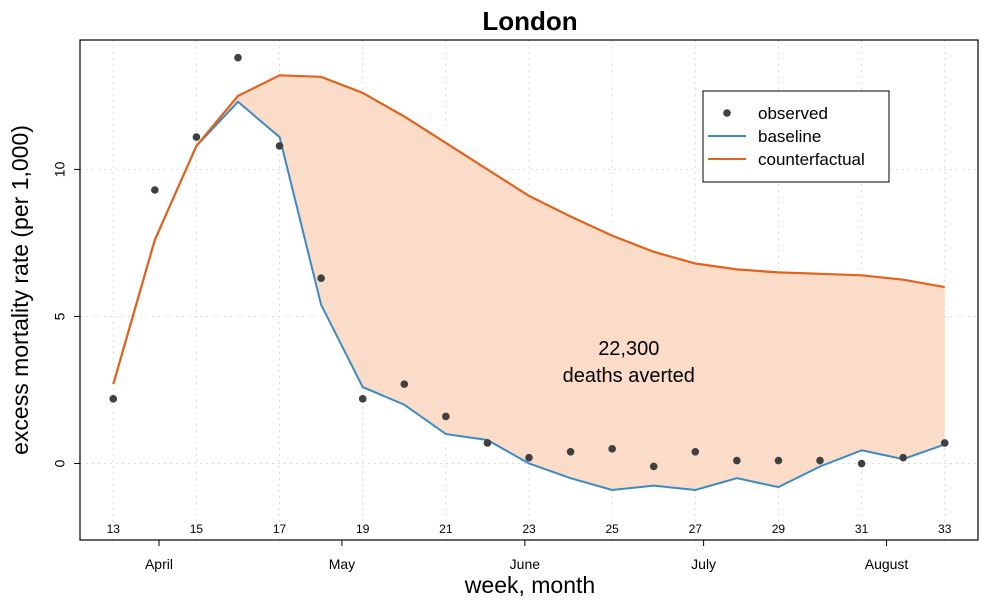 Image resolution: width=1000 pixels, height=600 pixels. What do you see at coordinates (811, 159) in the screenshot?
I see `legend-label-counterfactual: counterfactual` at bounding box center [811, 159].